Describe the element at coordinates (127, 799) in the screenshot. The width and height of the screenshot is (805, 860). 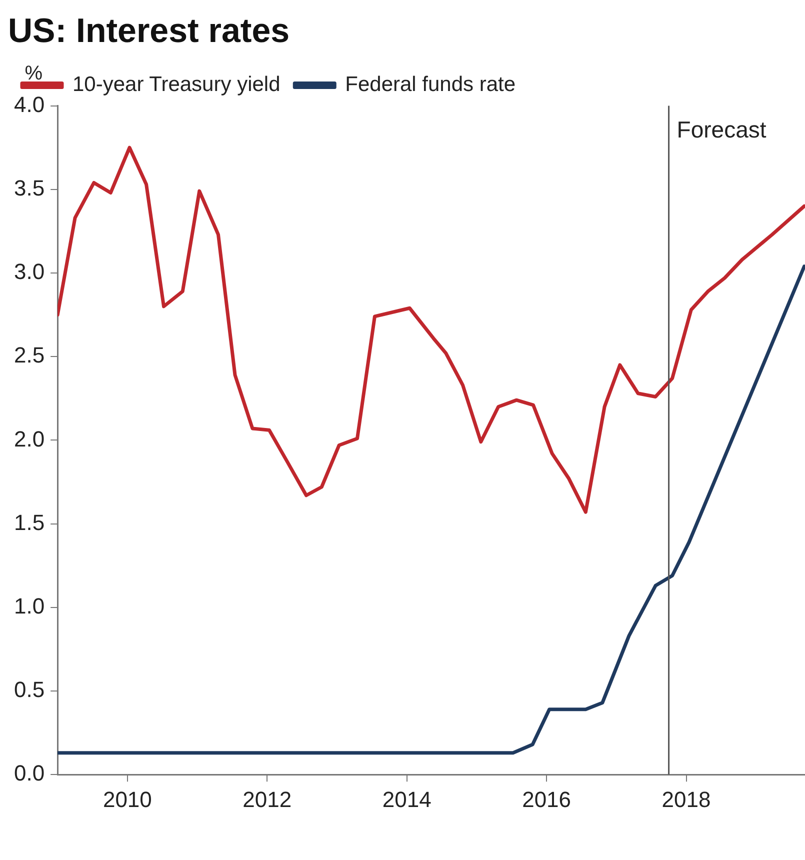
I see `x-tick-label: 2010` at that location.